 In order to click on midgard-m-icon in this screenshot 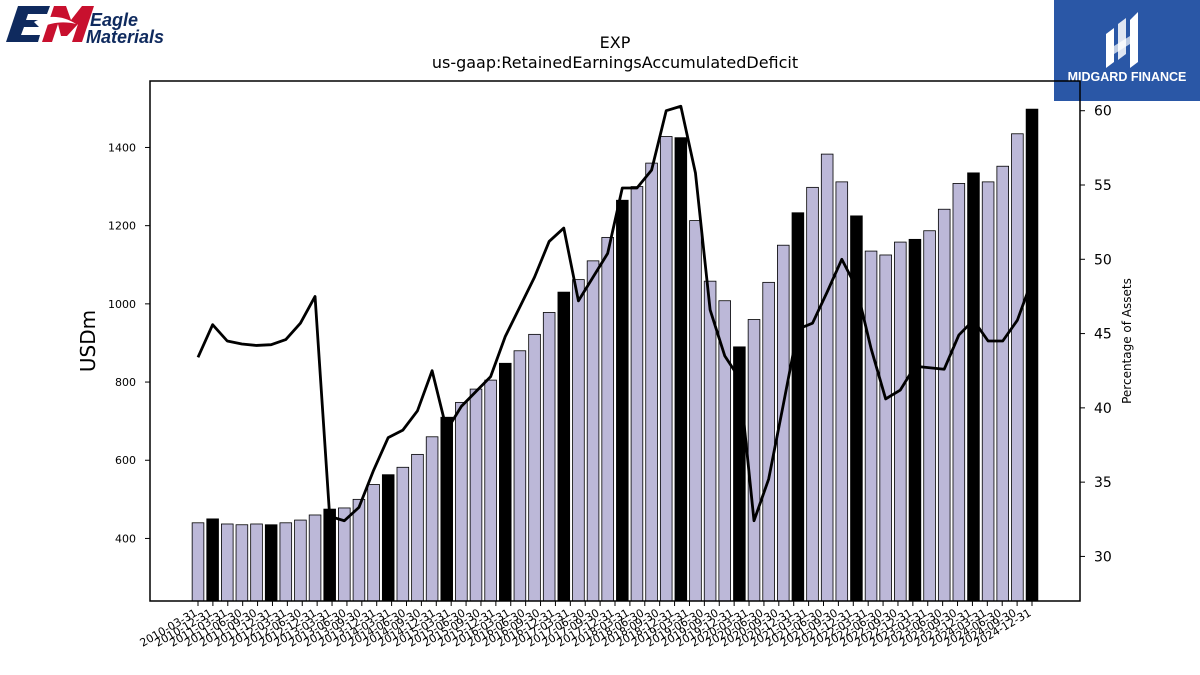, I will do `click(1122, 40)`.